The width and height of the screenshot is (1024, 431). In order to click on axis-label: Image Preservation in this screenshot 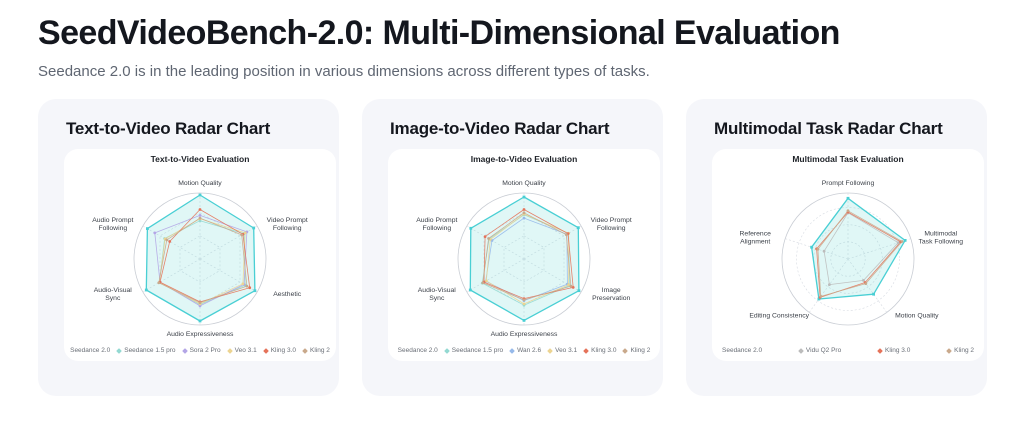, I will do `click(611, 294)`.